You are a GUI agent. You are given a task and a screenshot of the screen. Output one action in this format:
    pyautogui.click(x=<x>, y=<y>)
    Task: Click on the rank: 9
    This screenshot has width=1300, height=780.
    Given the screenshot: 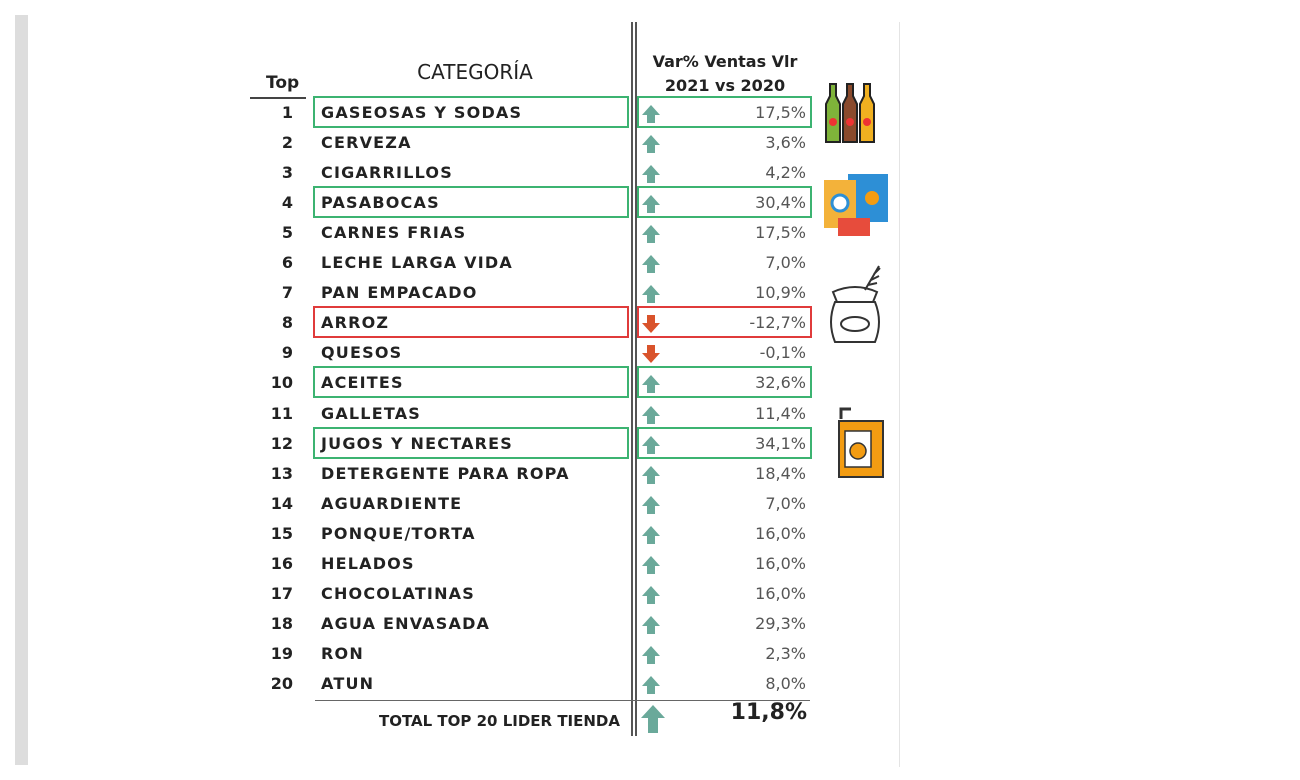 What is the action you would take?
    pyautogui.click(x=287, y=353)
    